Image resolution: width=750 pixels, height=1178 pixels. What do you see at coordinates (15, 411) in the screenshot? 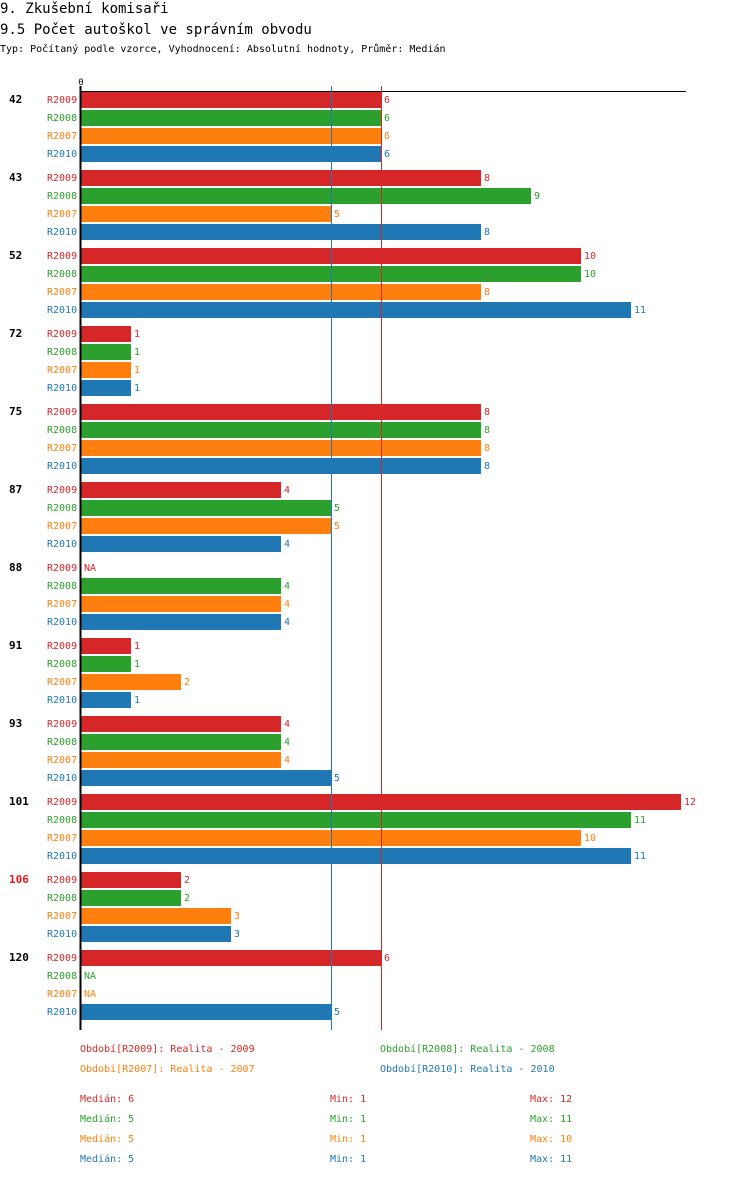
I see `group-label: 75` at bounding box center [15, 411].